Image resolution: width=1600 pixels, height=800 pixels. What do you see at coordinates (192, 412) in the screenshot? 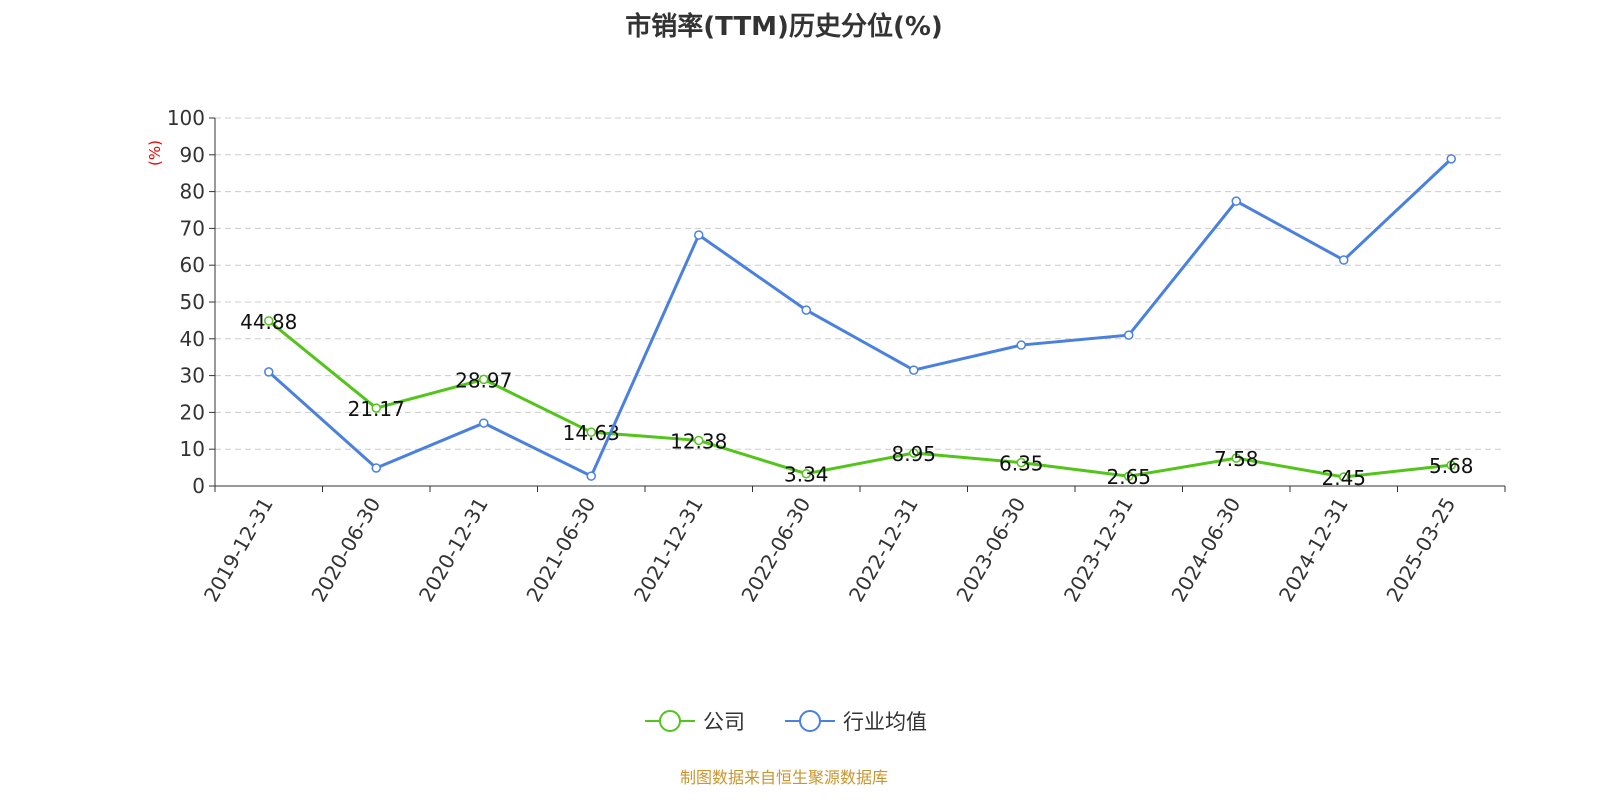
I see `y-tick-label: 20` at bounding box center [192, 412].